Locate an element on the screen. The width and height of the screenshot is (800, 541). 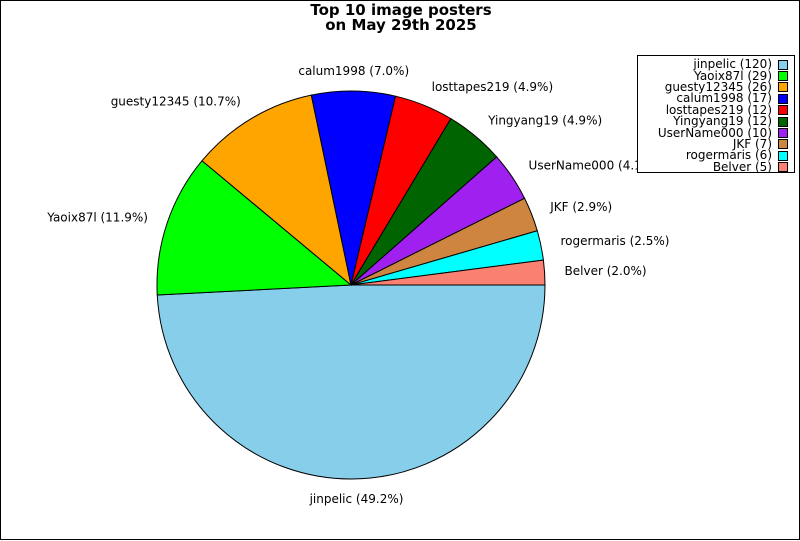
legend-item-calum1998: calum1998 (17) is located at coordinates (715, 98).